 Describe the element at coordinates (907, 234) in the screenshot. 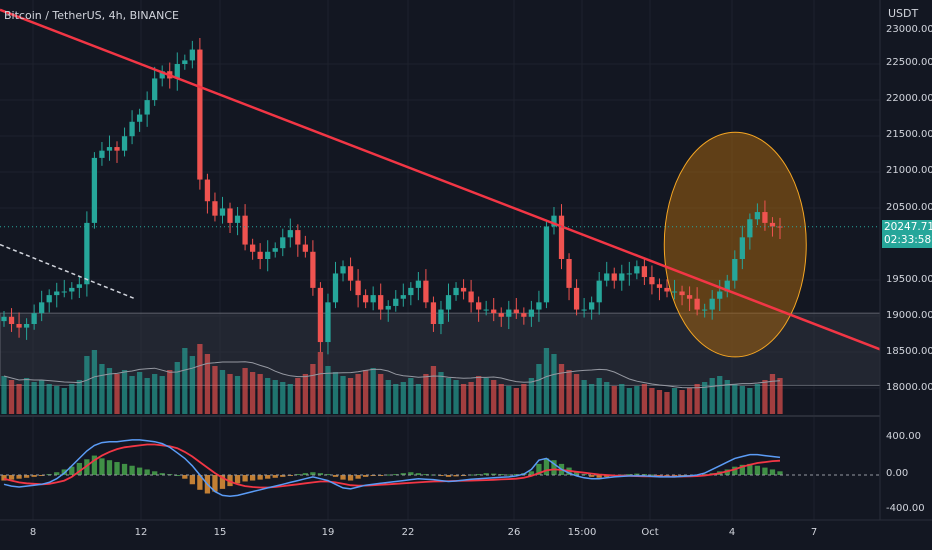

I see `current-price-badge: 20247.71 02:33:58` at that location.